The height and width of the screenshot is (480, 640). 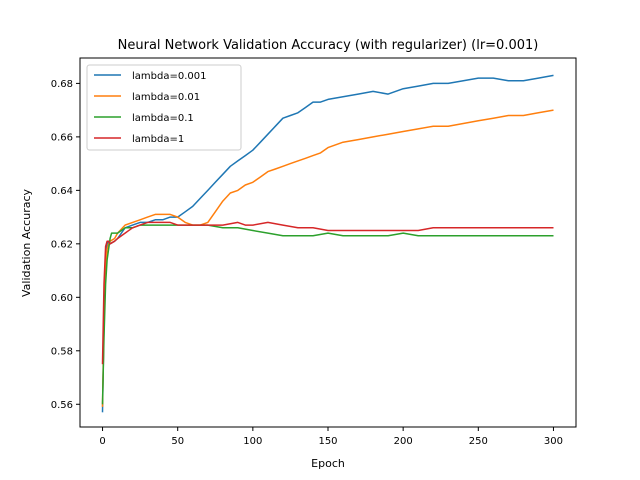 What do you see at coordinates (403, 441) in the screenshot?
I see `x-tick-label: 200` at bounding box center [403, 441].